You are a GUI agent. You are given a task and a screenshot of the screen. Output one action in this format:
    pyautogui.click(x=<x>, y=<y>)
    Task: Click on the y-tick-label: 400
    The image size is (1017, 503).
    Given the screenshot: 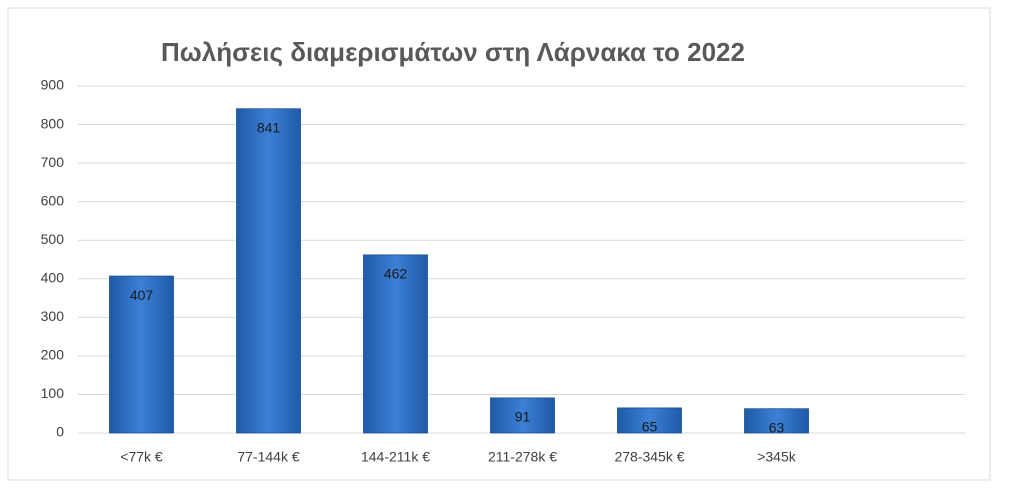 What is the action you would take?
    pyautogui.click(x=53, y=277)
    